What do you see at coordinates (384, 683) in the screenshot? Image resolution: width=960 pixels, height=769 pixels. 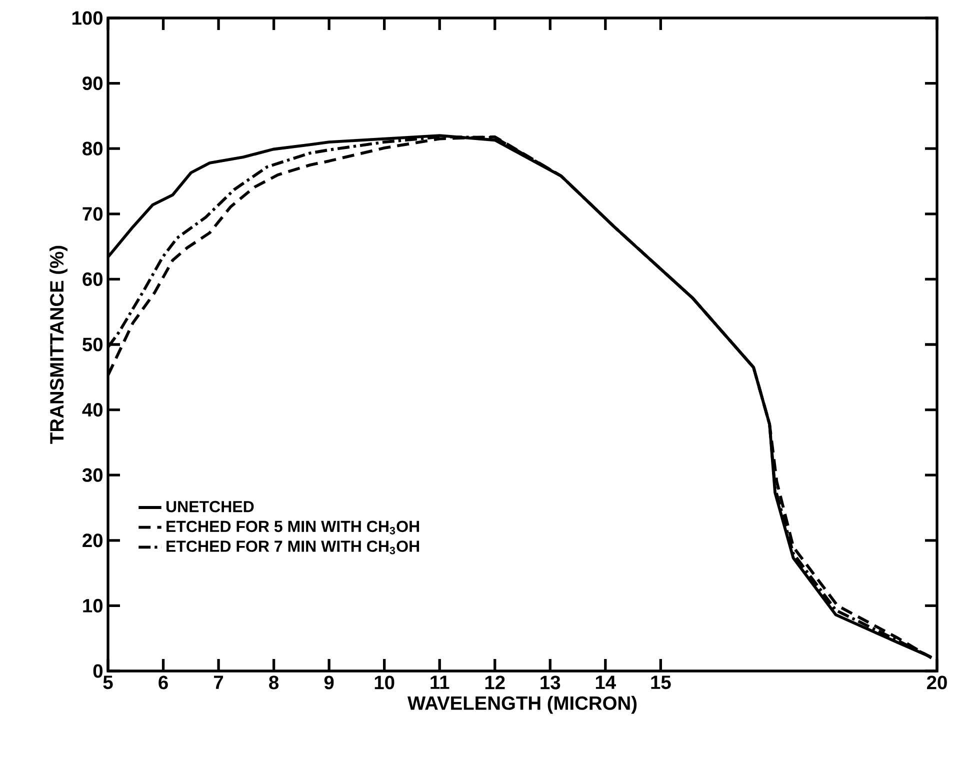 I see `x-tick-label: 10` at bounding box center [384, 683].